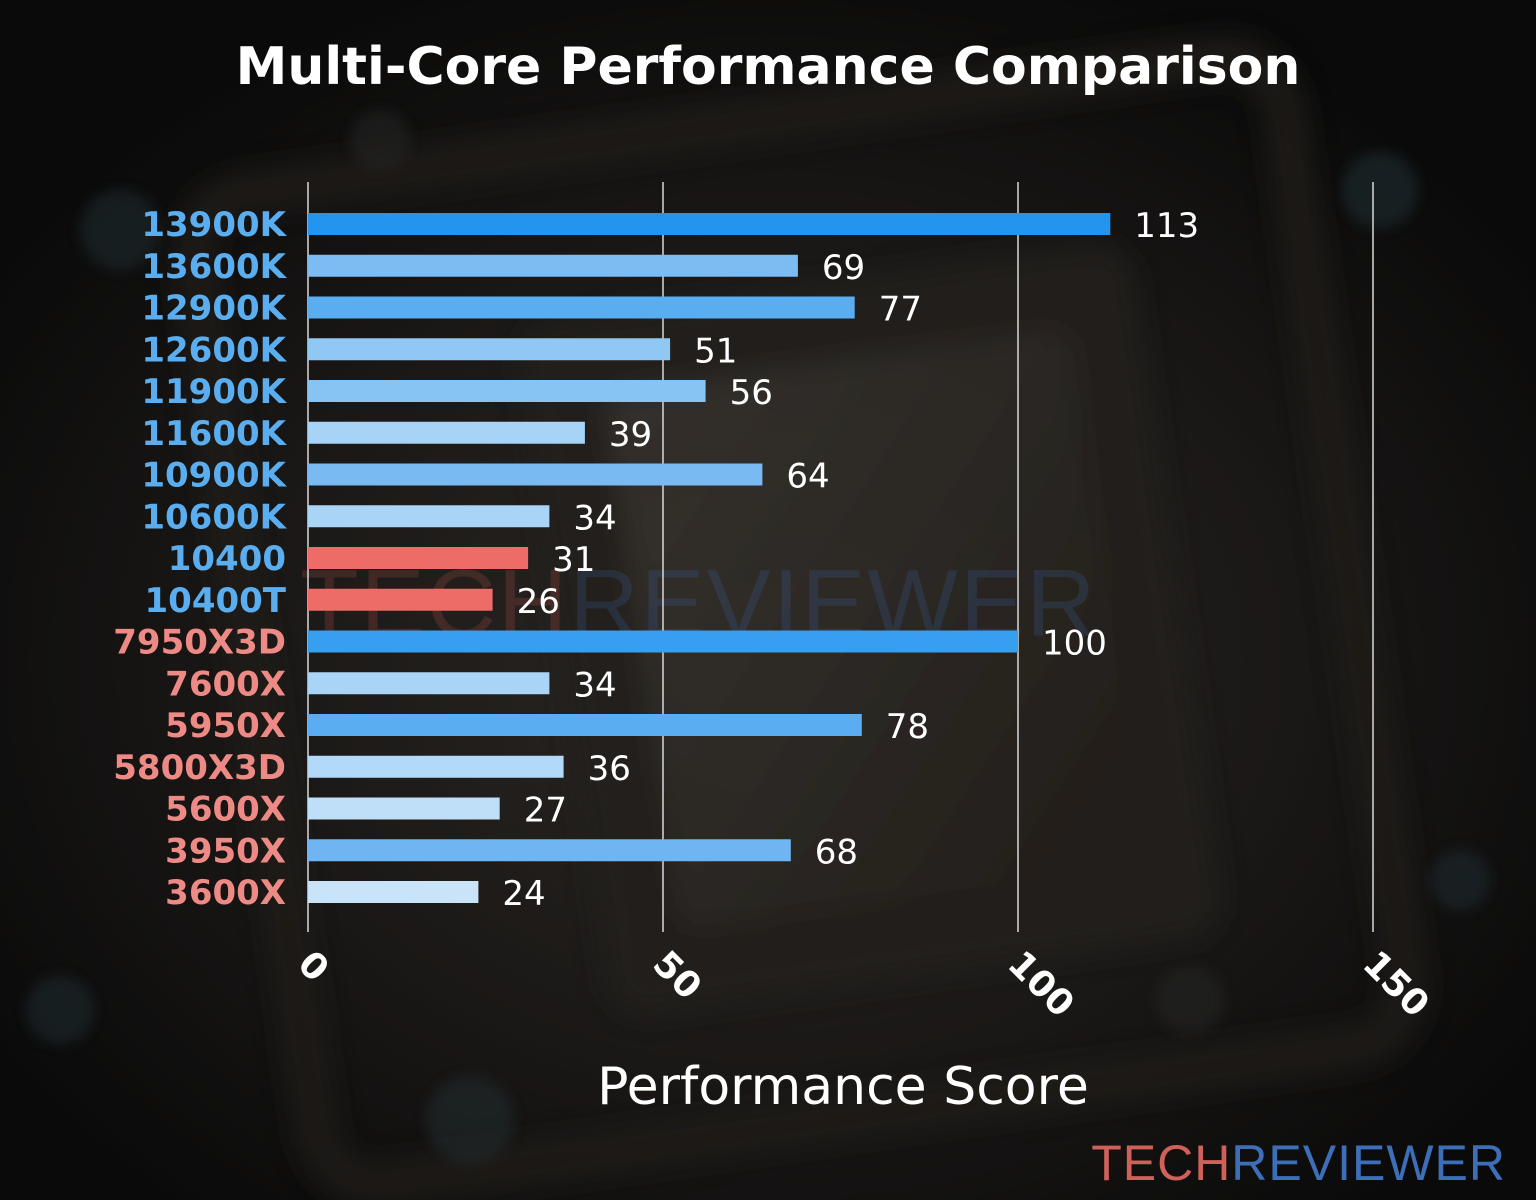  What do you see at coordinates (1396, 984) in the screenshot?
I see `x-tick-label: 150` at bounding box center [1396, 984].